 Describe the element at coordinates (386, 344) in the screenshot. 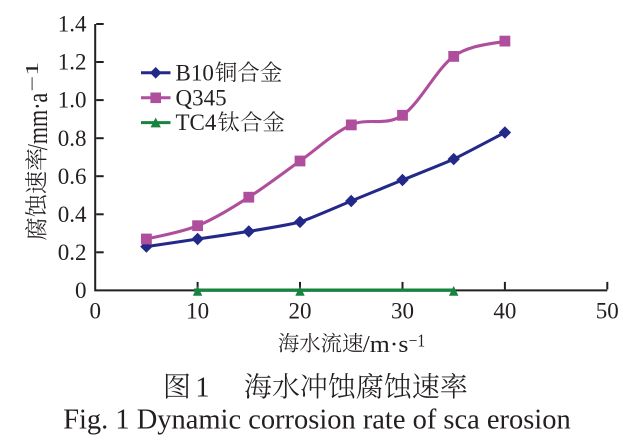

I see `svg-text: /m·s` at that location.